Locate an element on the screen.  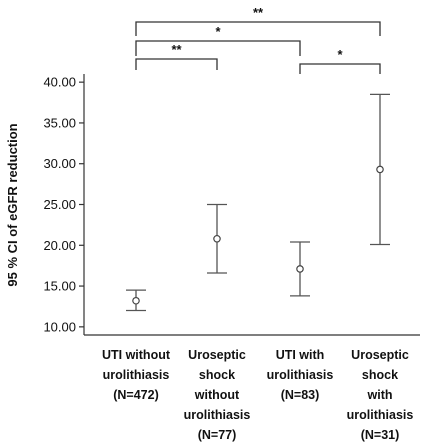
y-tick-label: 40.00 is located at coordinates (59, 82).